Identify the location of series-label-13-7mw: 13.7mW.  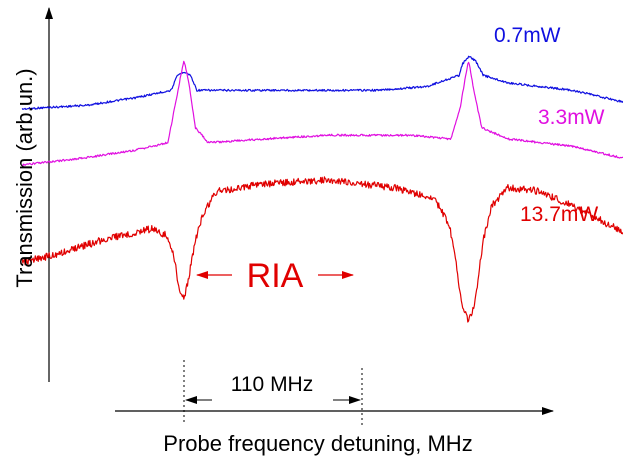
(559, 214).